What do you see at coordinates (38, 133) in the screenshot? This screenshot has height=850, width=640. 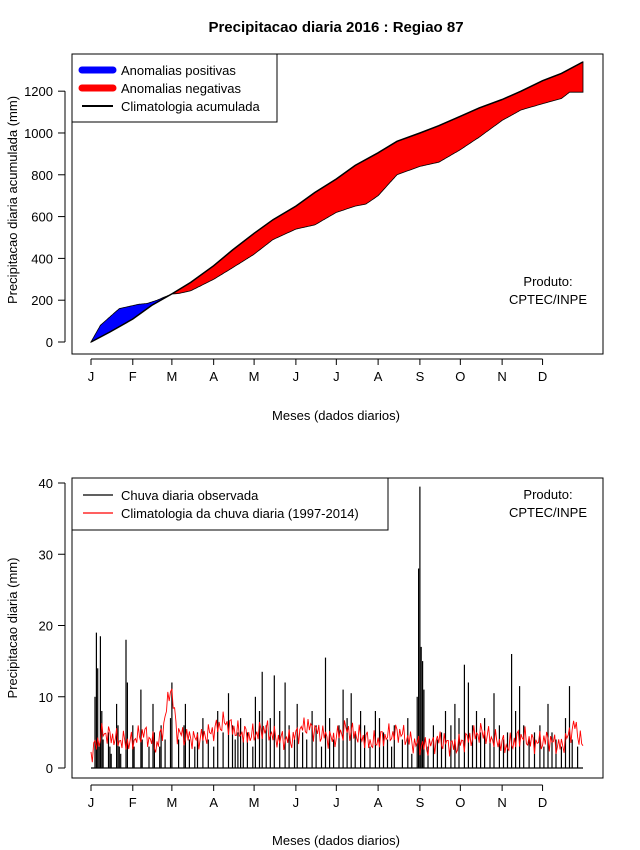 I see `y-tick-label: 1000` at bounding box center [38, 133].